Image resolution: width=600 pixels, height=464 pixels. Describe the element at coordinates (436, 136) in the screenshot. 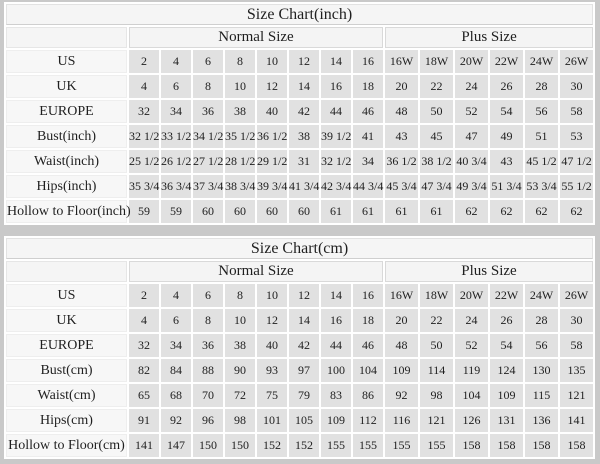

I see `size-cell: 45` at that location.